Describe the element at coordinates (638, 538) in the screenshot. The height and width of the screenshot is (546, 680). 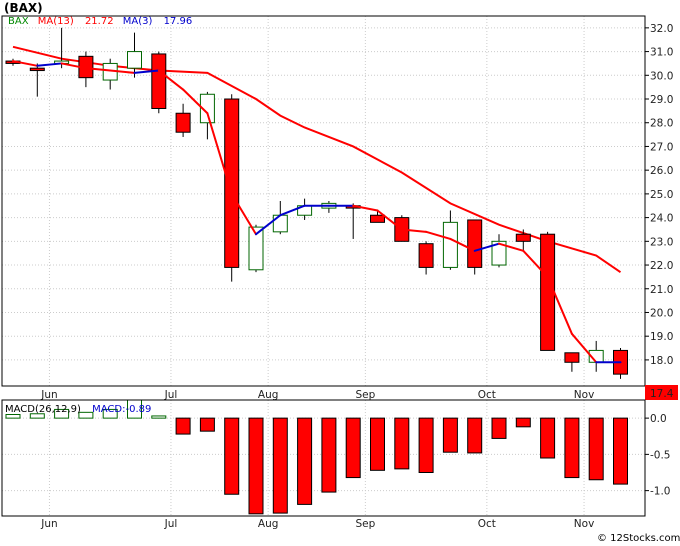
I see `watermark: © 12Stocks.com` at that location.